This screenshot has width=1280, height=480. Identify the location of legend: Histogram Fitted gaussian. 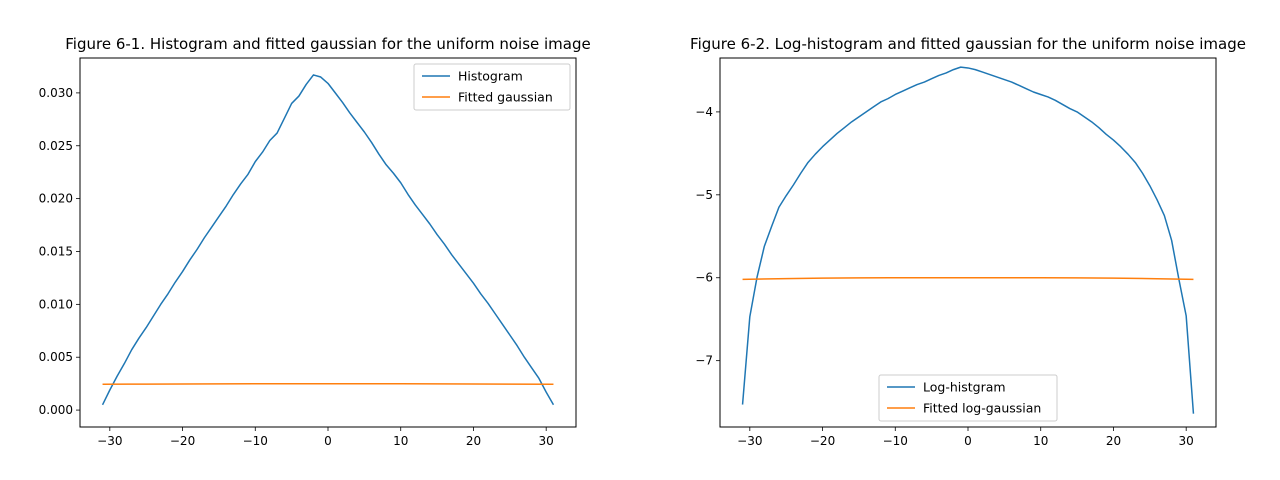
(492, 87).